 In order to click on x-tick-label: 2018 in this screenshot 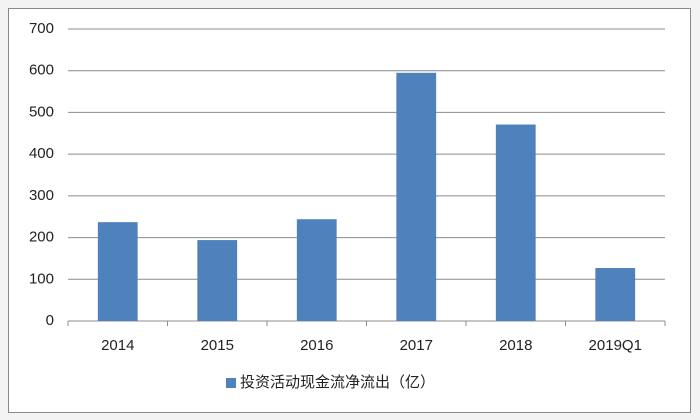, I will do `click(515, 345)`.